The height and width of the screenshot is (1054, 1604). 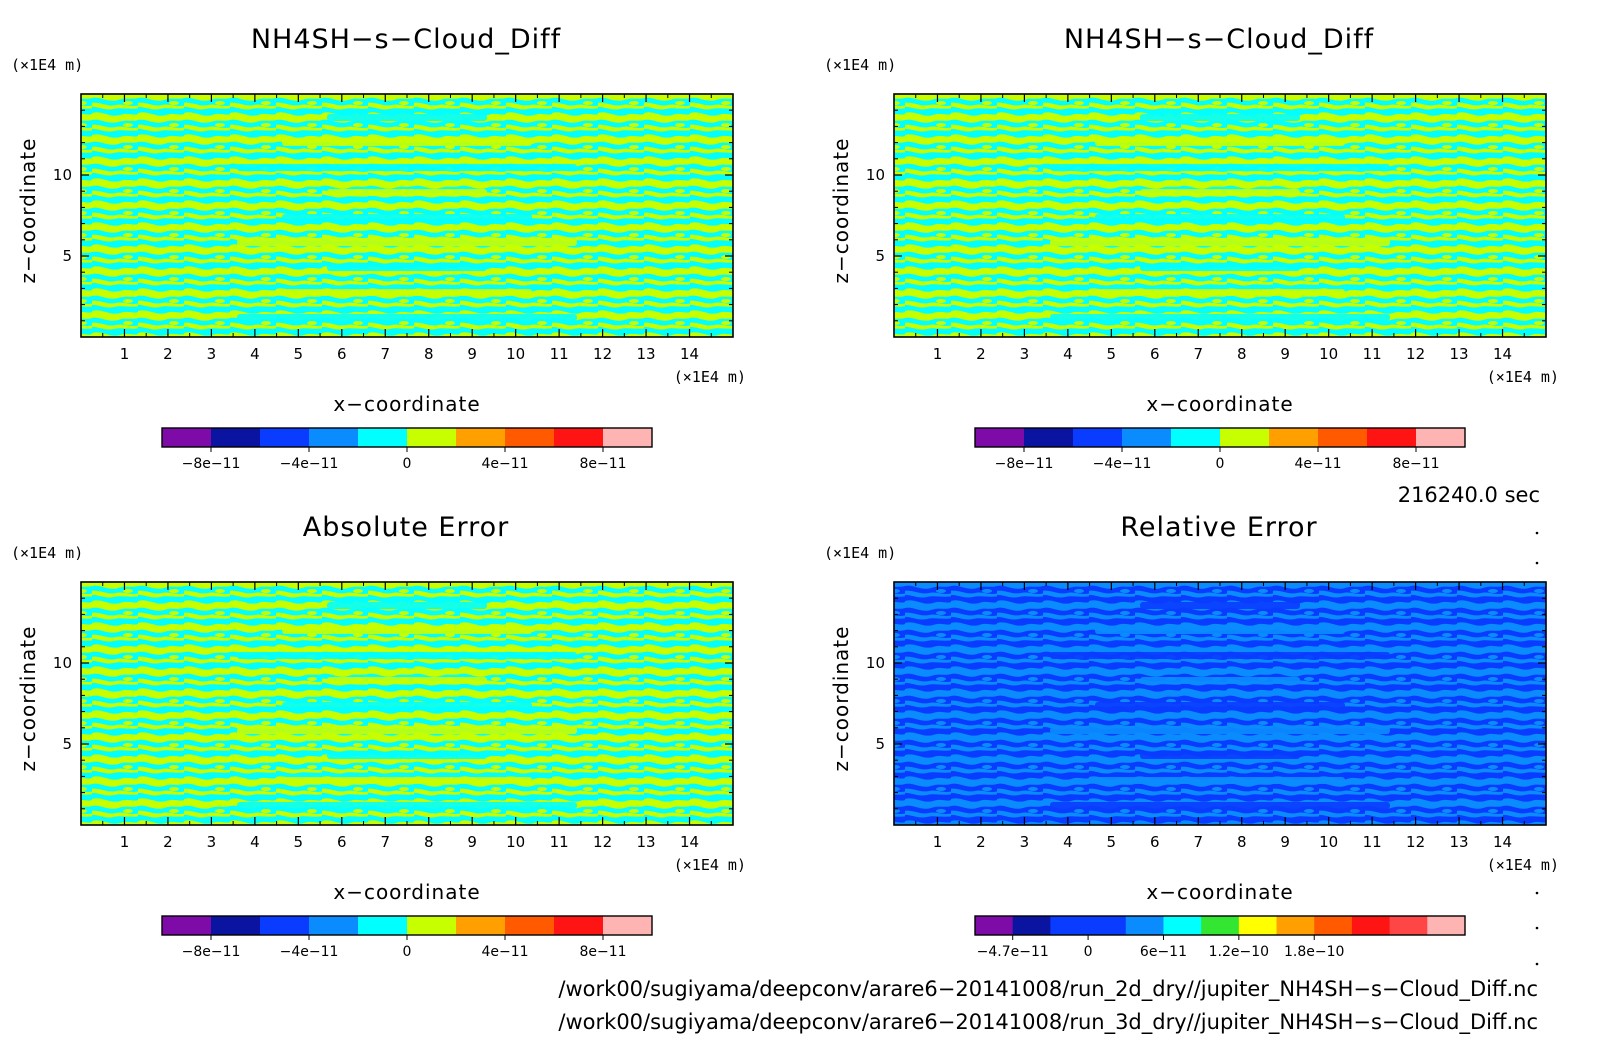 What do you see at coordinates (1239, 952) in the screenshot?
I see `colorbar-label: 1.2e−10` at bounding box center [1239, 952].